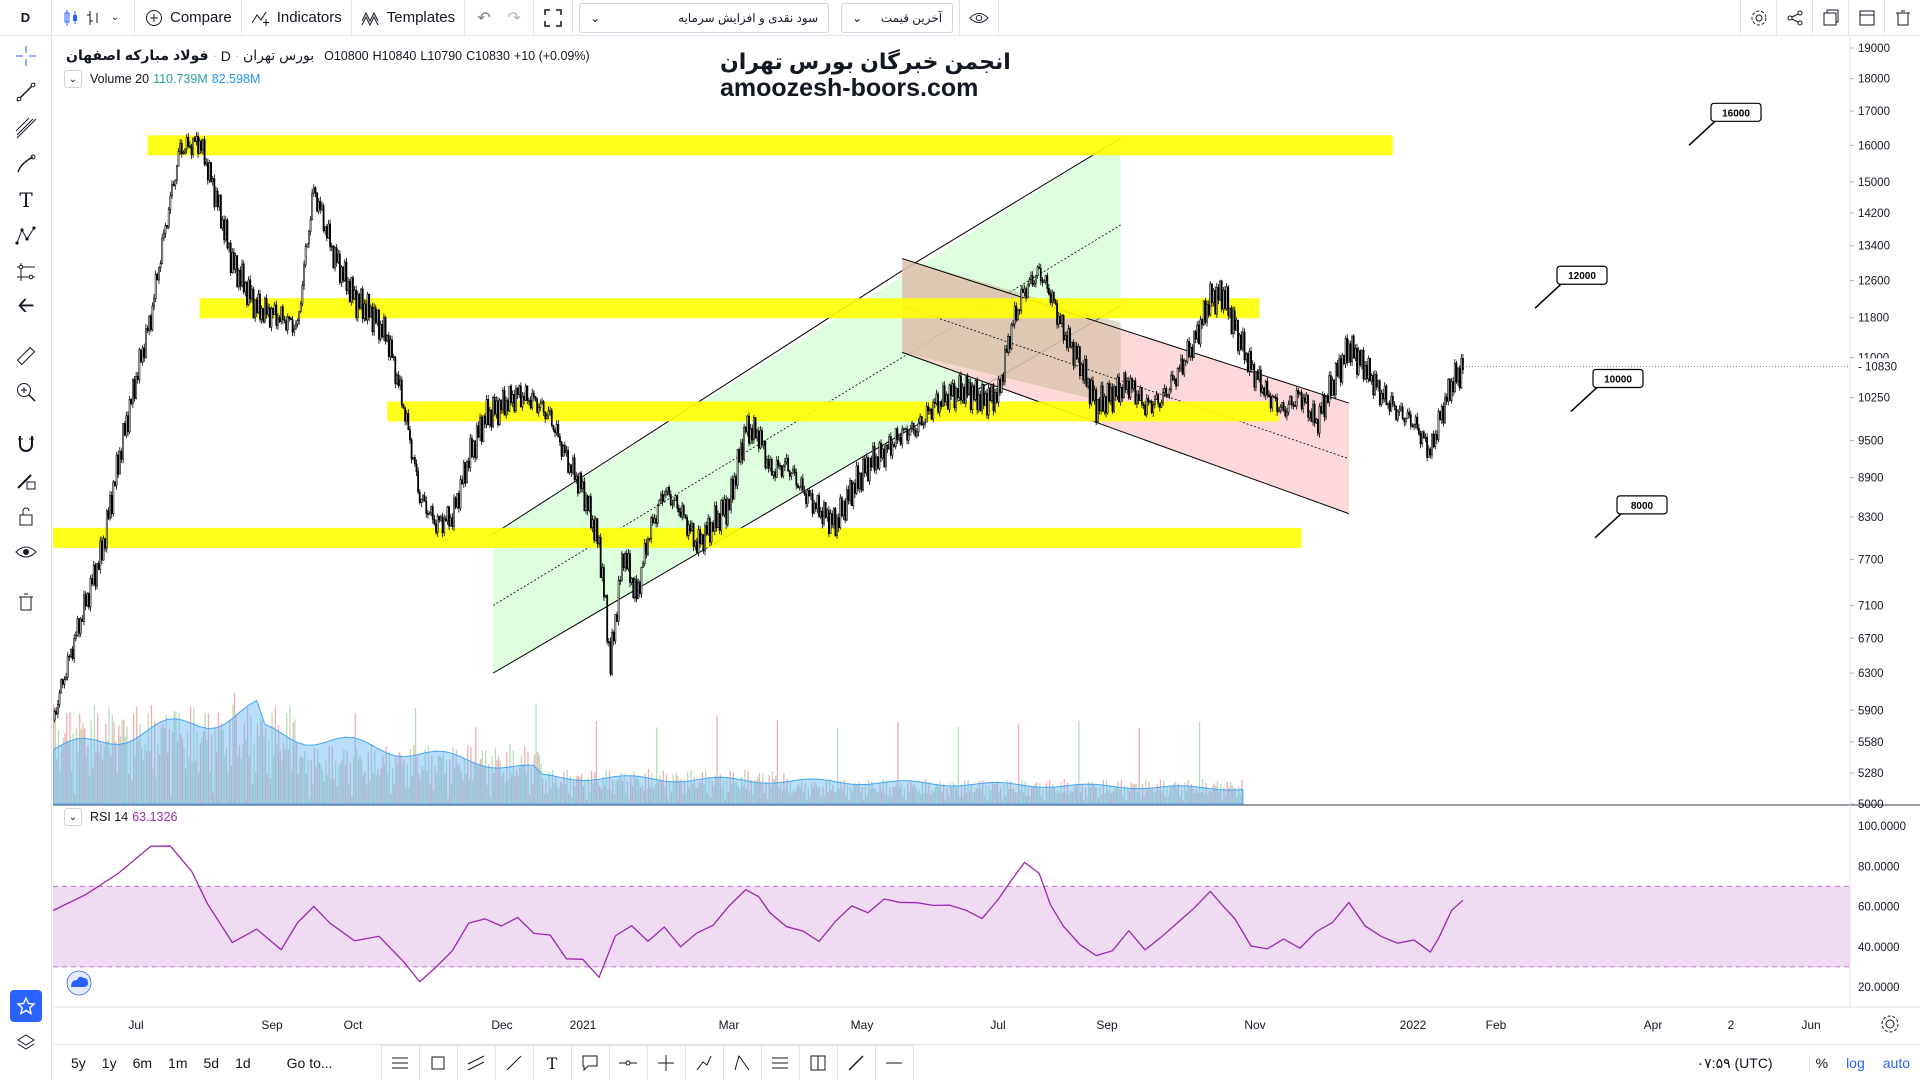 Image resolution: width=1920 pixels, height=1081 pixels. Describe the element at coordinates (743, 1063) in the screenshot. I see `triangle-pattern-icon` at that location.